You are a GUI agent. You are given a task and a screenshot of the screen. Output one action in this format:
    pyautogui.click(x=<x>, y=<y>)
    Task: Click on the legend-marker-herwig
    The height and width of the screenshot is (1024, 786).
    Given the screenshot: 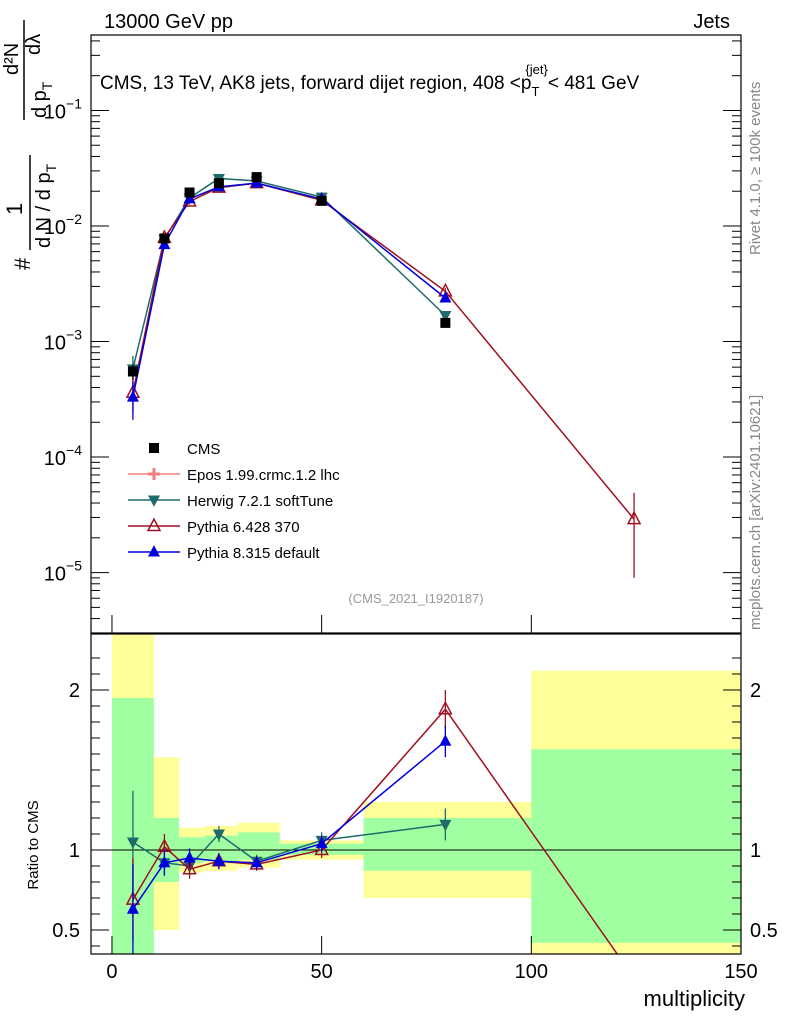 What is the action you would take?
    pyautogui.click(x=154, y=501)
    